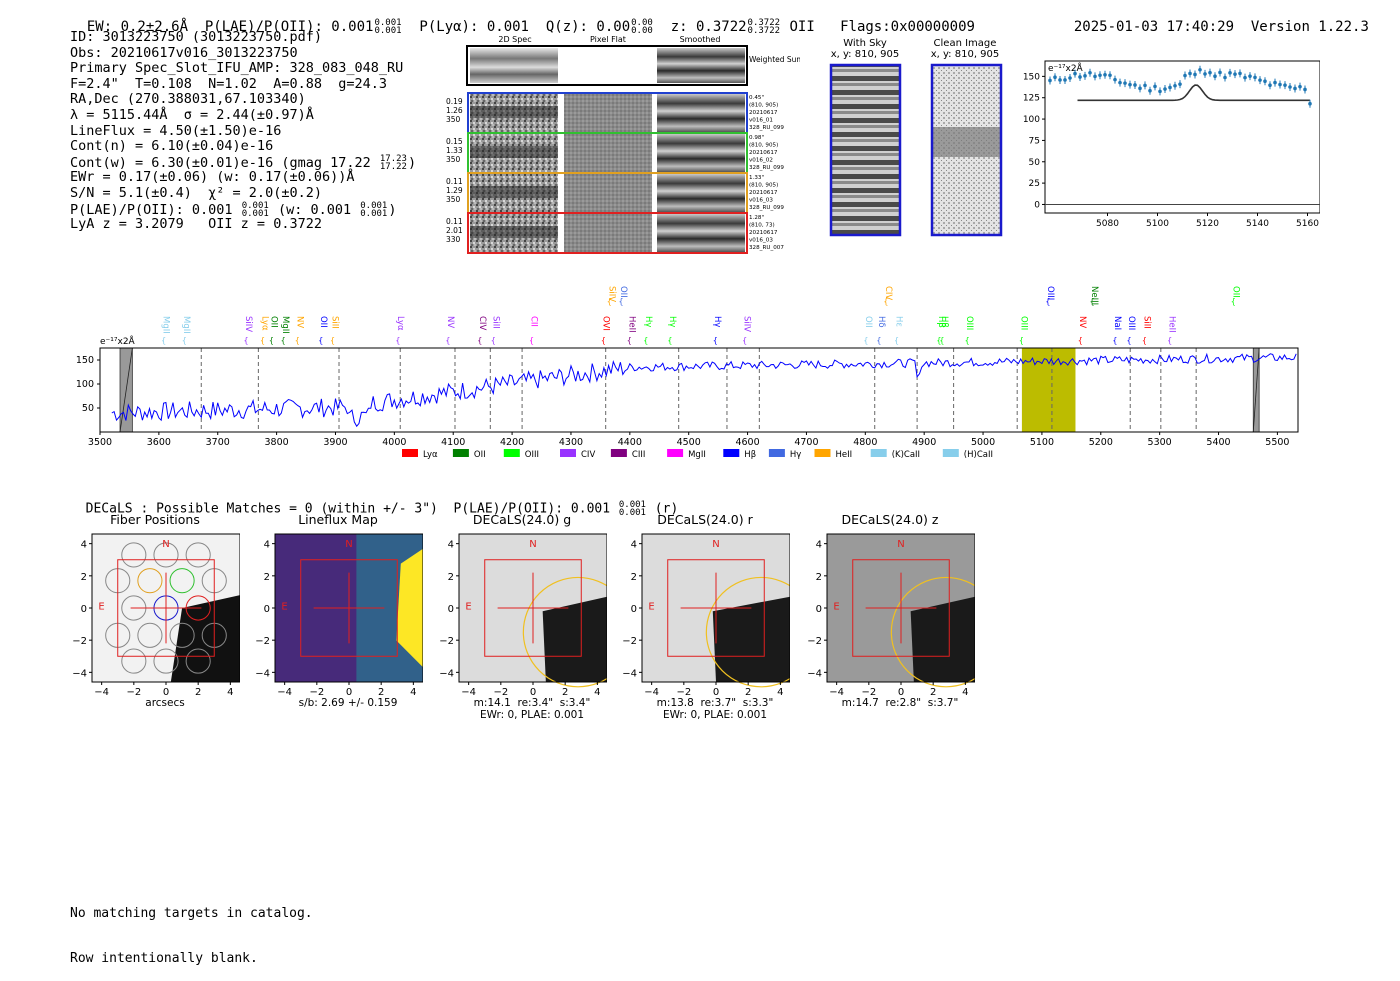  I want to click on contw-end: ), so click(412, 162).